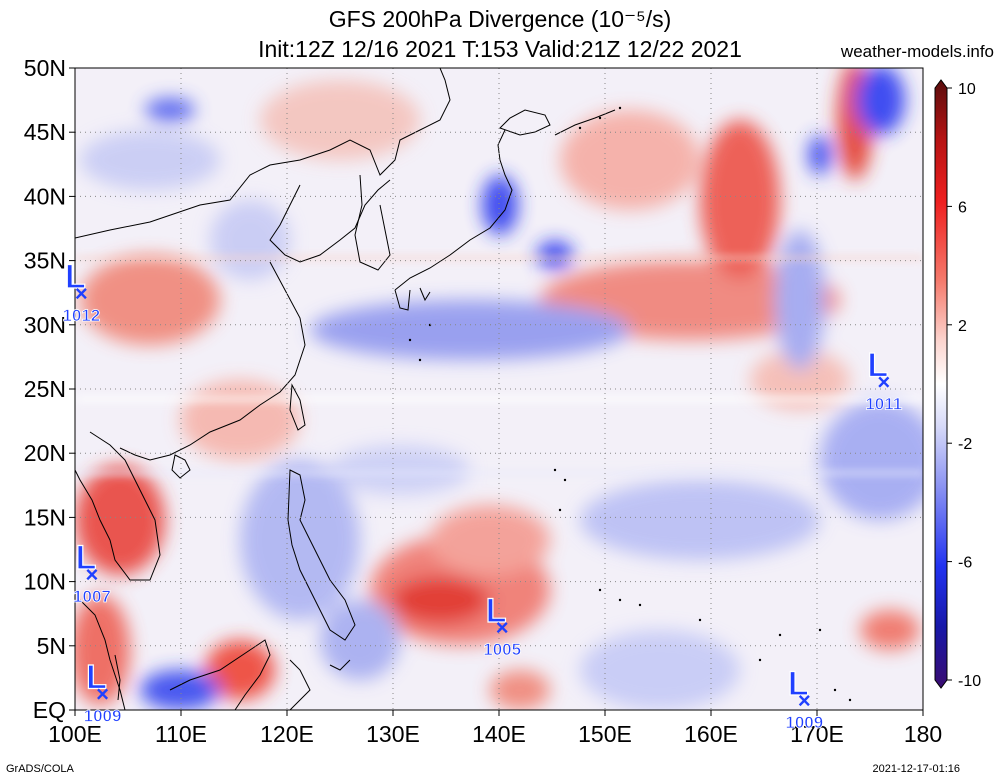 This screenshot has width=1000, height=779. What do you see at coordinates (605, 734) in the screenshot?
I see `lon-tick-label: 150E` at bounding box center [605, 734].